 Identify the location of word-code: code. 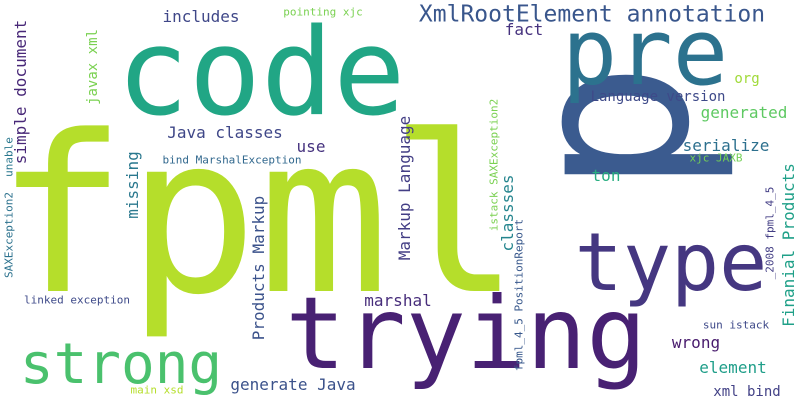
(261, 73).